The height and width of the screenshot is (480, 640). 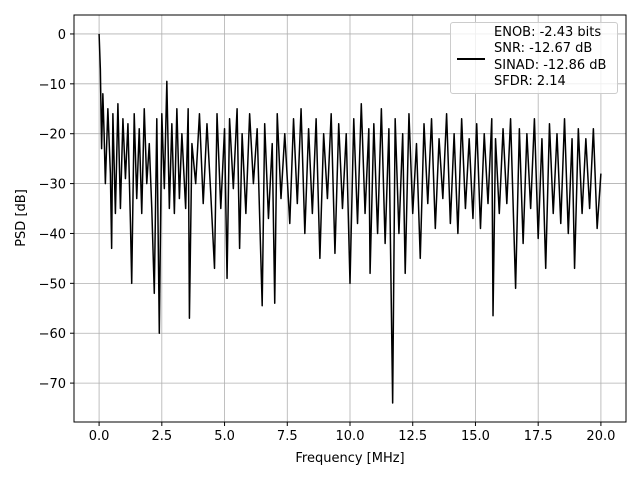 I want to click on x-tick-label: 5.0, so click(x=224, y=436).